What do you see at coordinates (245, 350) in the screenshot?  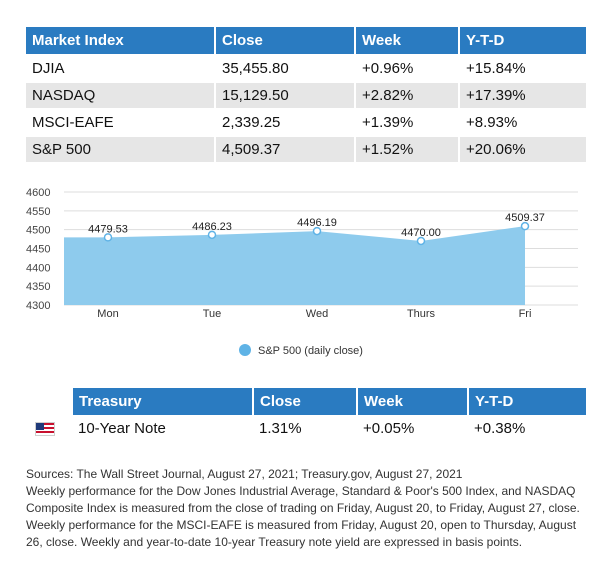 I see `legend-swatch` at bounding box center [245, 350].